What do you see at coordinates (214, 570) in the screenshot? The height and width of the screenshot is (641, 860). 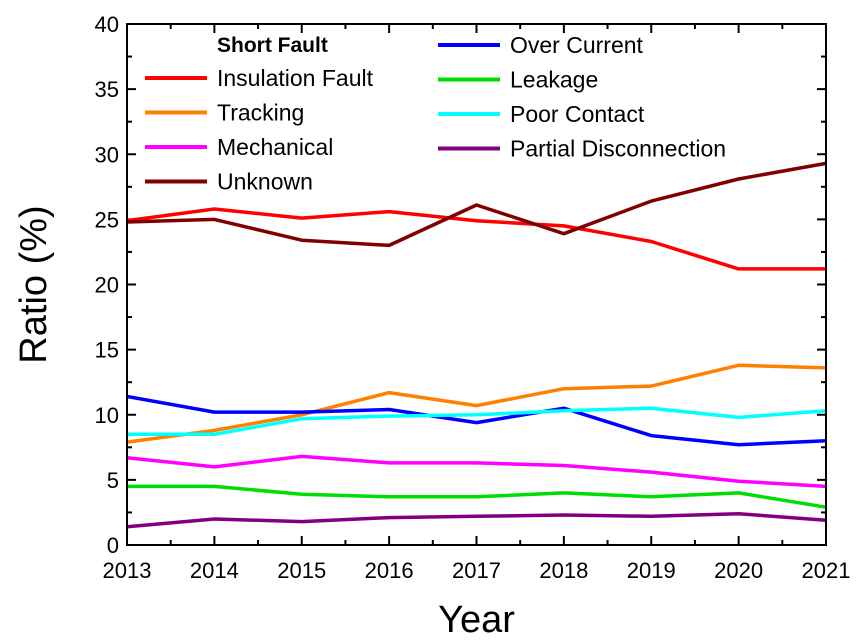 I see `x-tick-label: 2014` at bounding box center [214, 570].